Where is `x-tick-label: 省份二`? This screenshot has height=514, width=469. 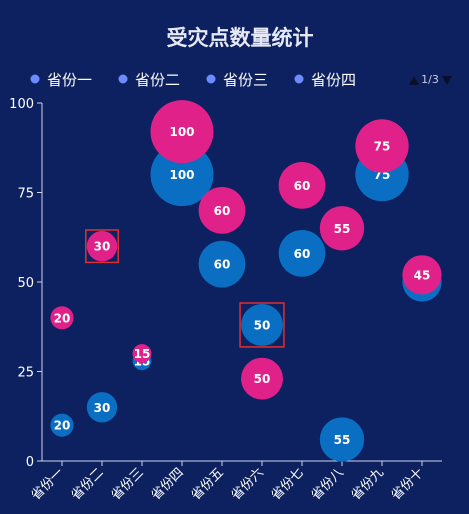 x-tick-label: 省份二 is located at coordinates (88, 484).